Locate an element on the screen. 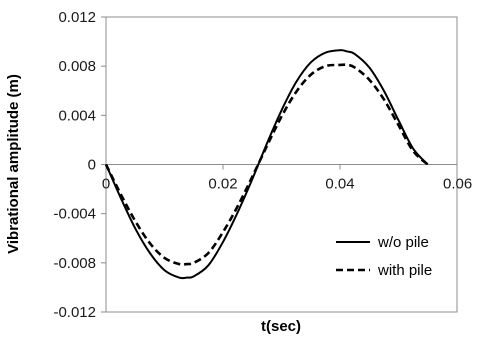  legend-label: with pile is located at coordinates (404, 270).